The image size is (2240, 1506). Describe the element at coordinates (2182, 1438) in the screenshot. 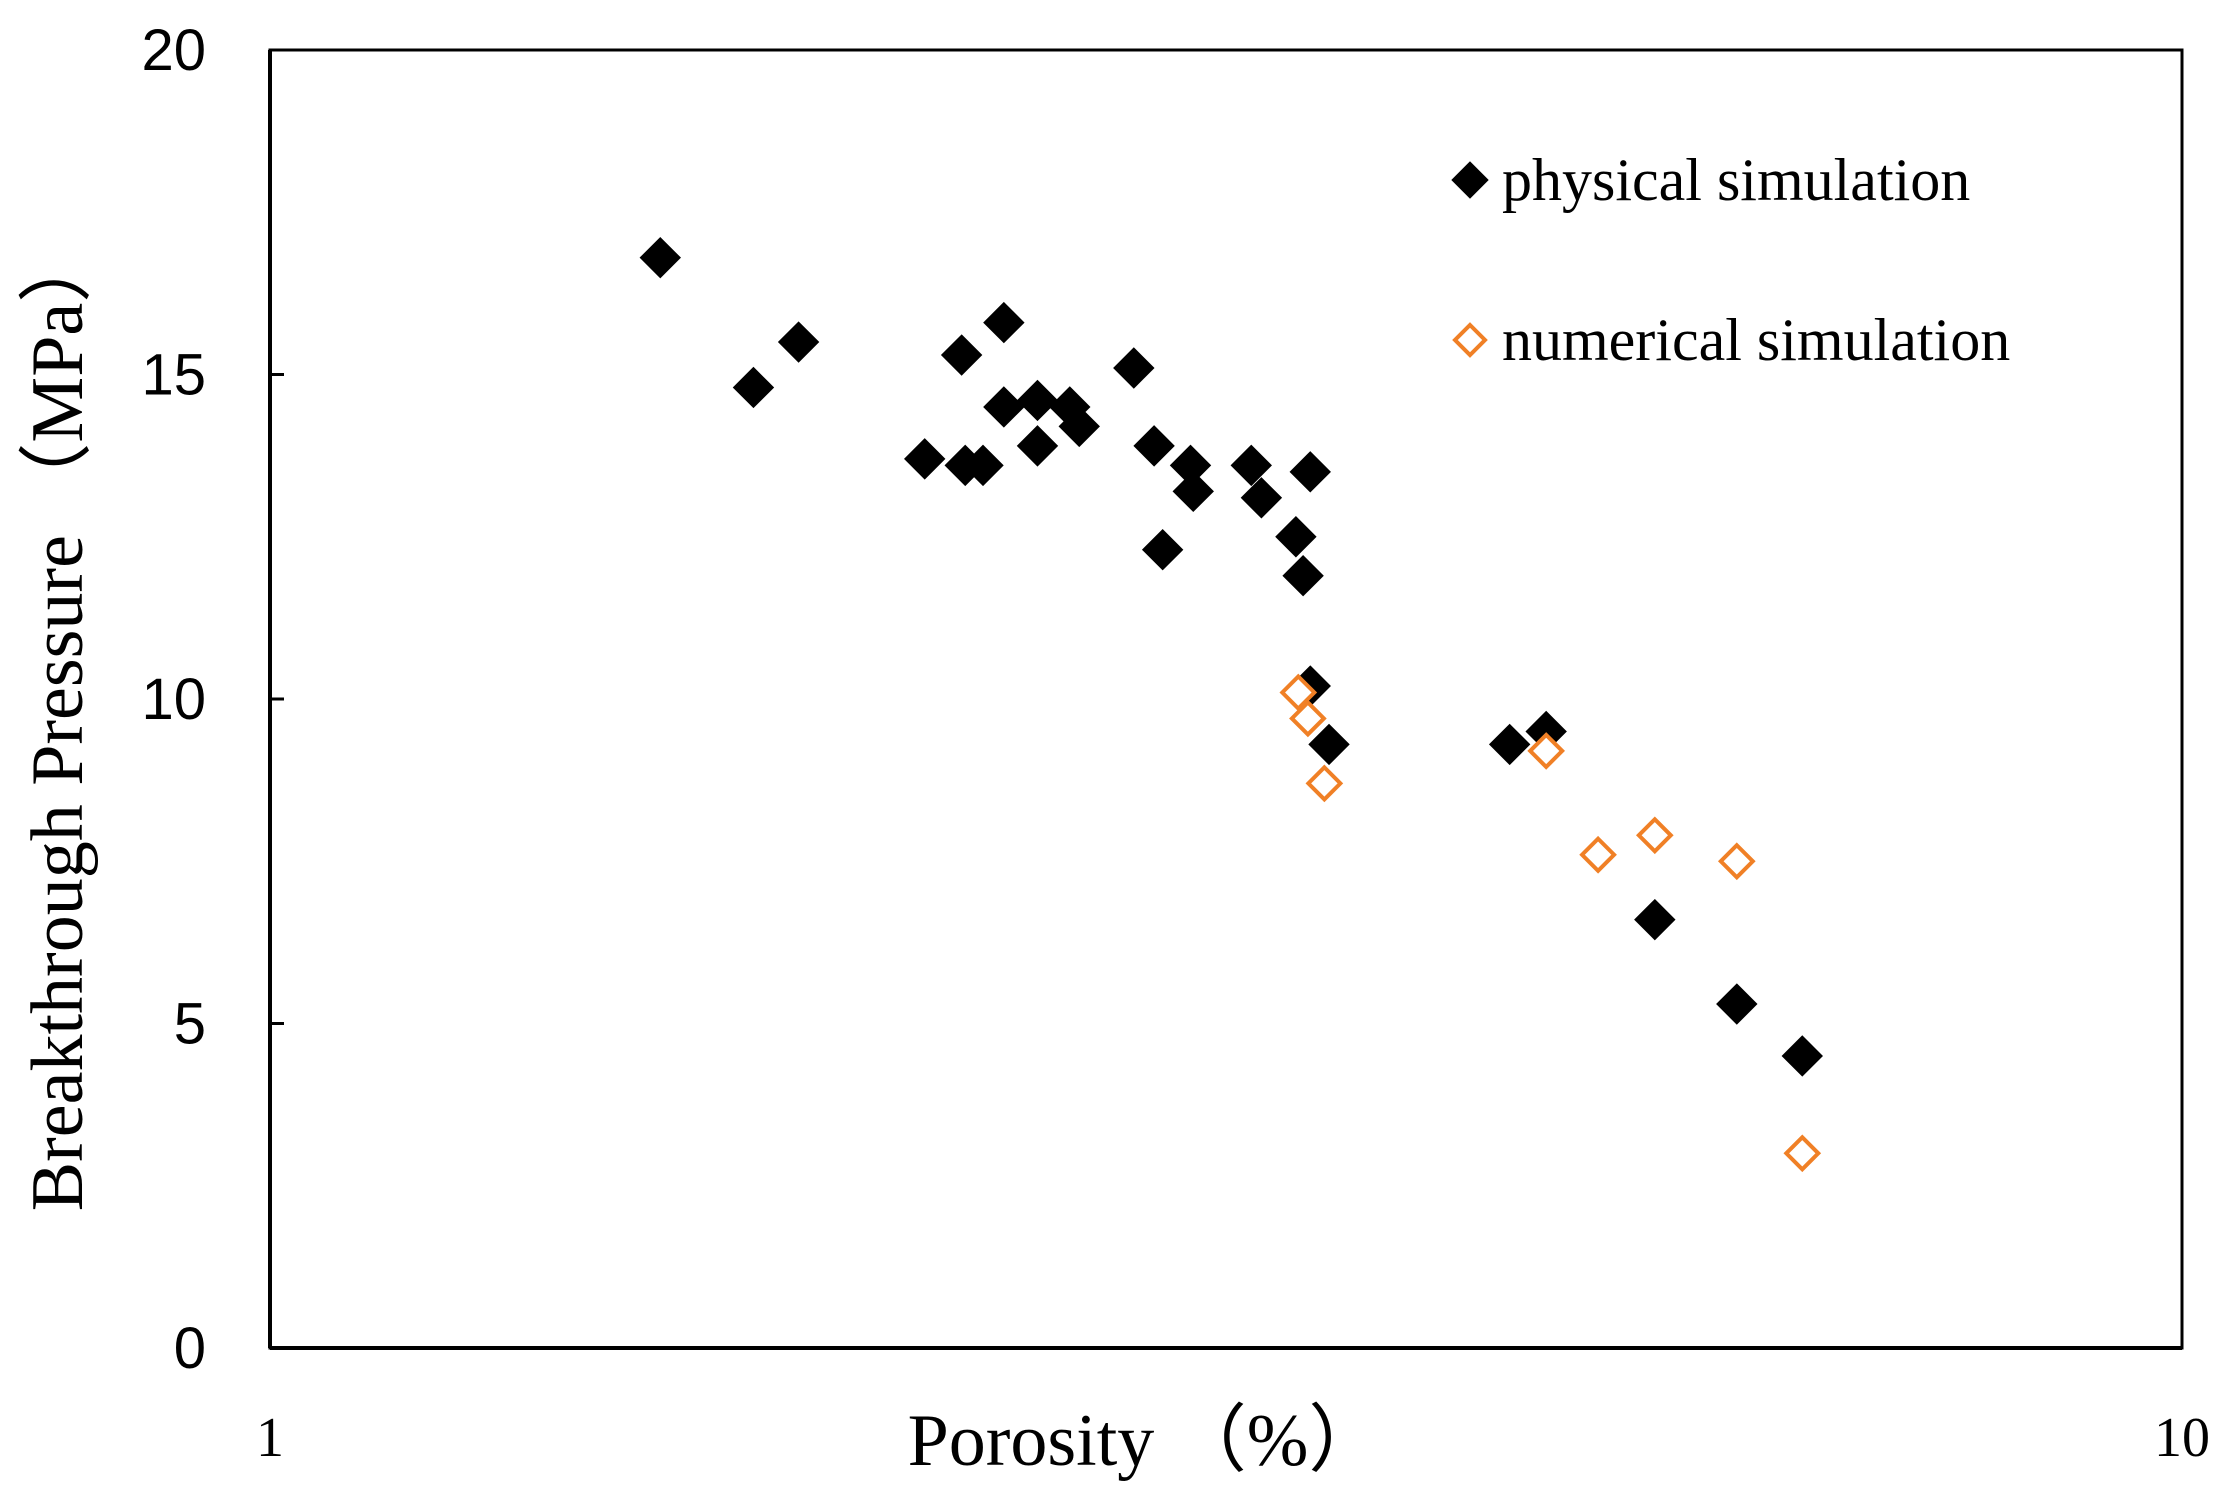

I see `x-tick-label: 10` at that location.